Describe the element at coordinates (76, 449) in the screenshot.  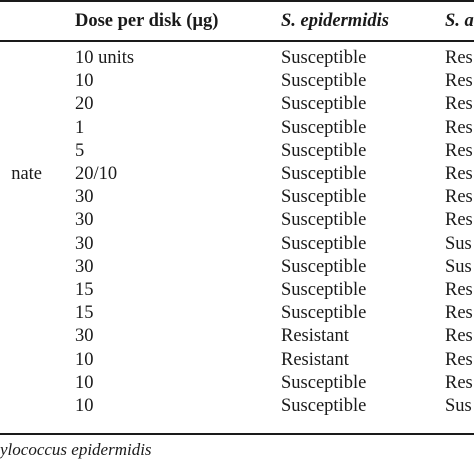
I see `table-footnote: ylococcus epidermidis` at that location.